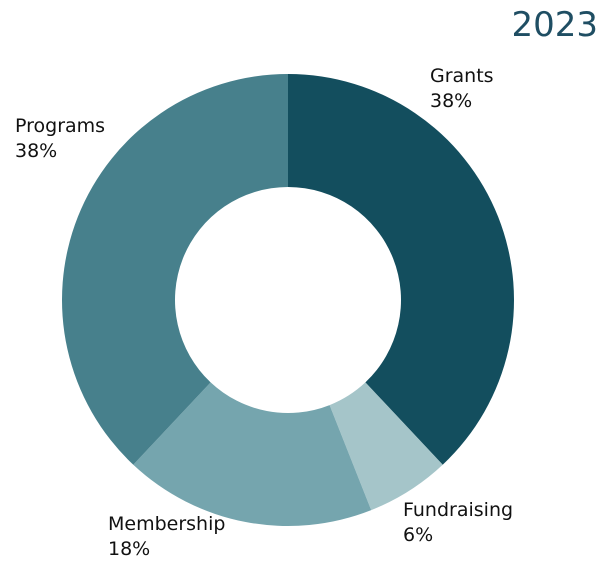 The image size is (600, 569). What do you see at coordinates (458, 510) in the screenshot?
I see `segment-label: Fundraising` at bounding box center [458, 510].